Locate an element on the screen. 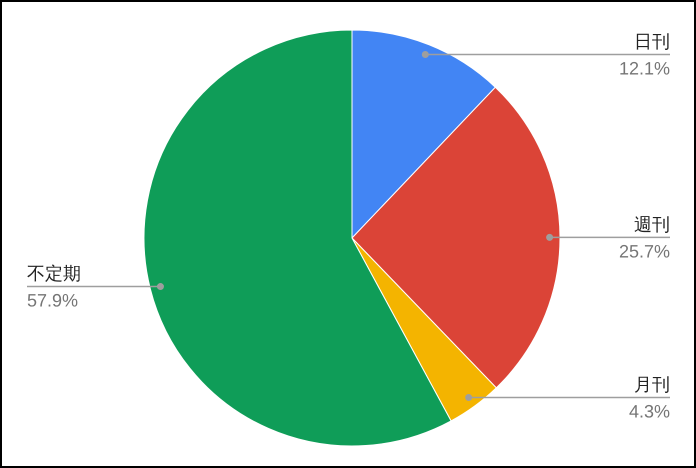 The image size is (696, 468). slice-label: 不定期 is located at coordinates (54, 274).